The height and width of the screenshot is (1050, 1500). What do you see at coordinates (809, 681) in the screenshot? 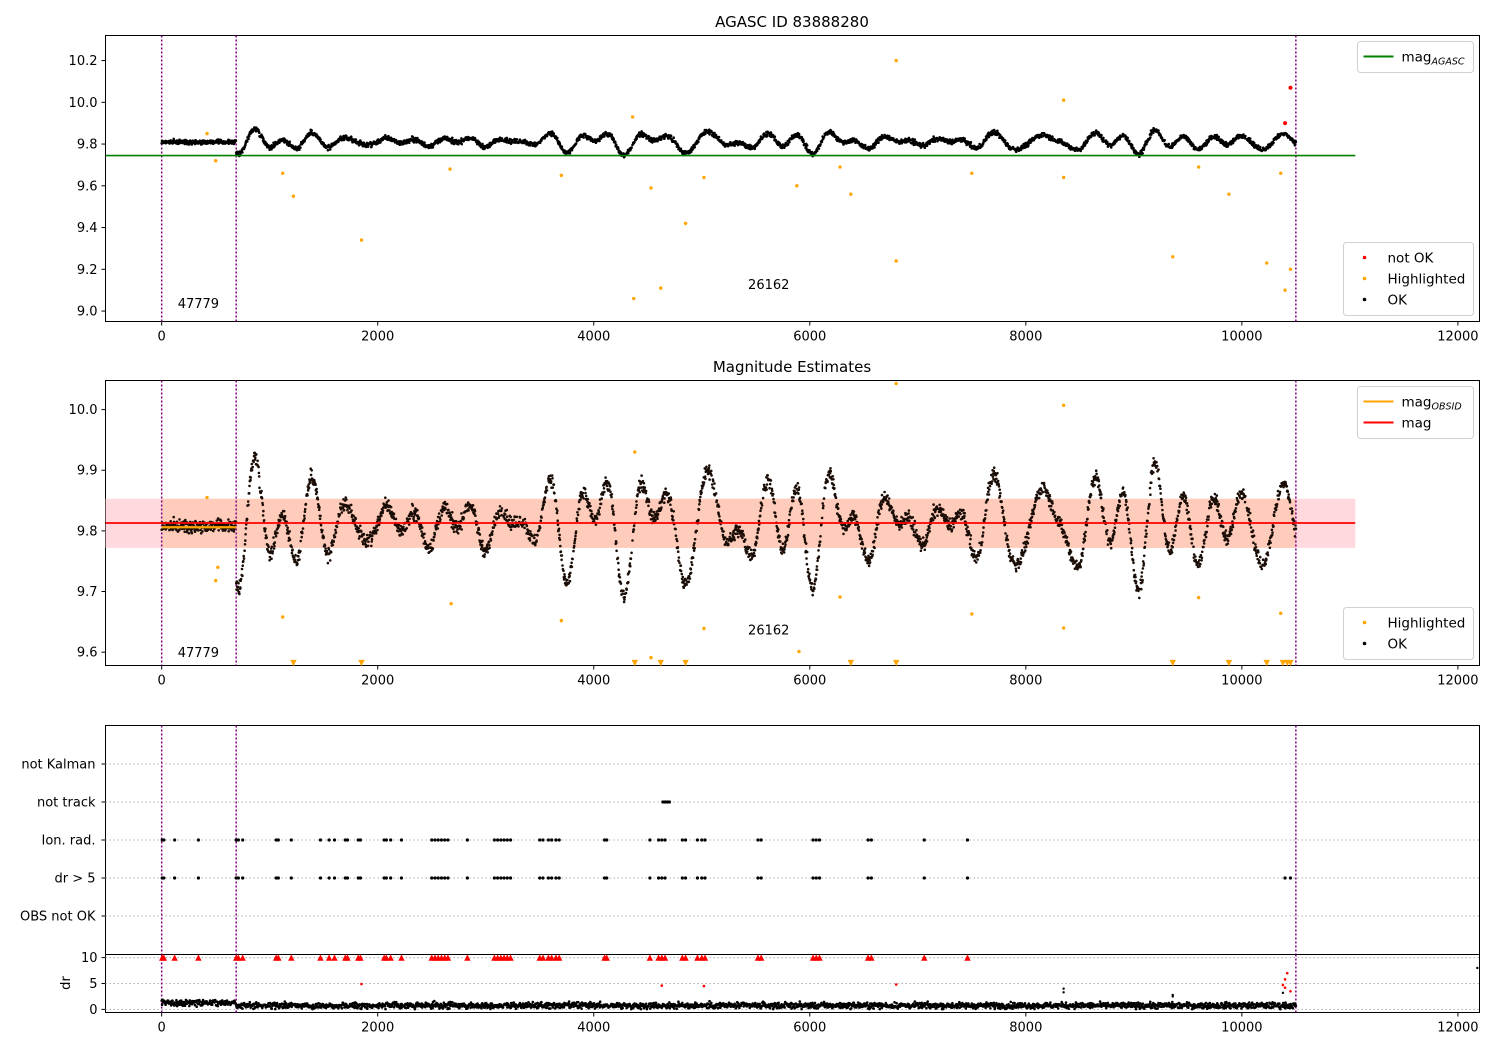
I see `x-tick-label: 6000` at bounding box center [809, 681].